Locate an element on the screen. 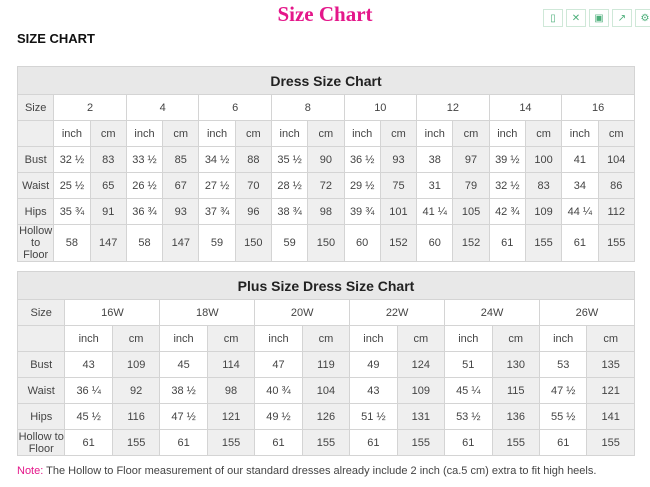 This screenshot has width=650, height=487. value-cell: 49 is located at coordinates (373, 364).